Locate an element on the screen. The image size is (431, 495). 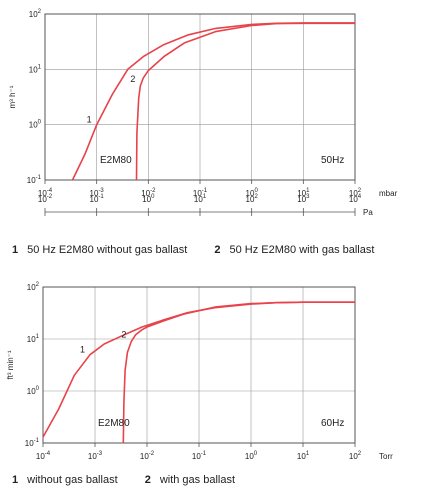
pa-tick-label: 10⁻² is located at coordinates (45, 199).